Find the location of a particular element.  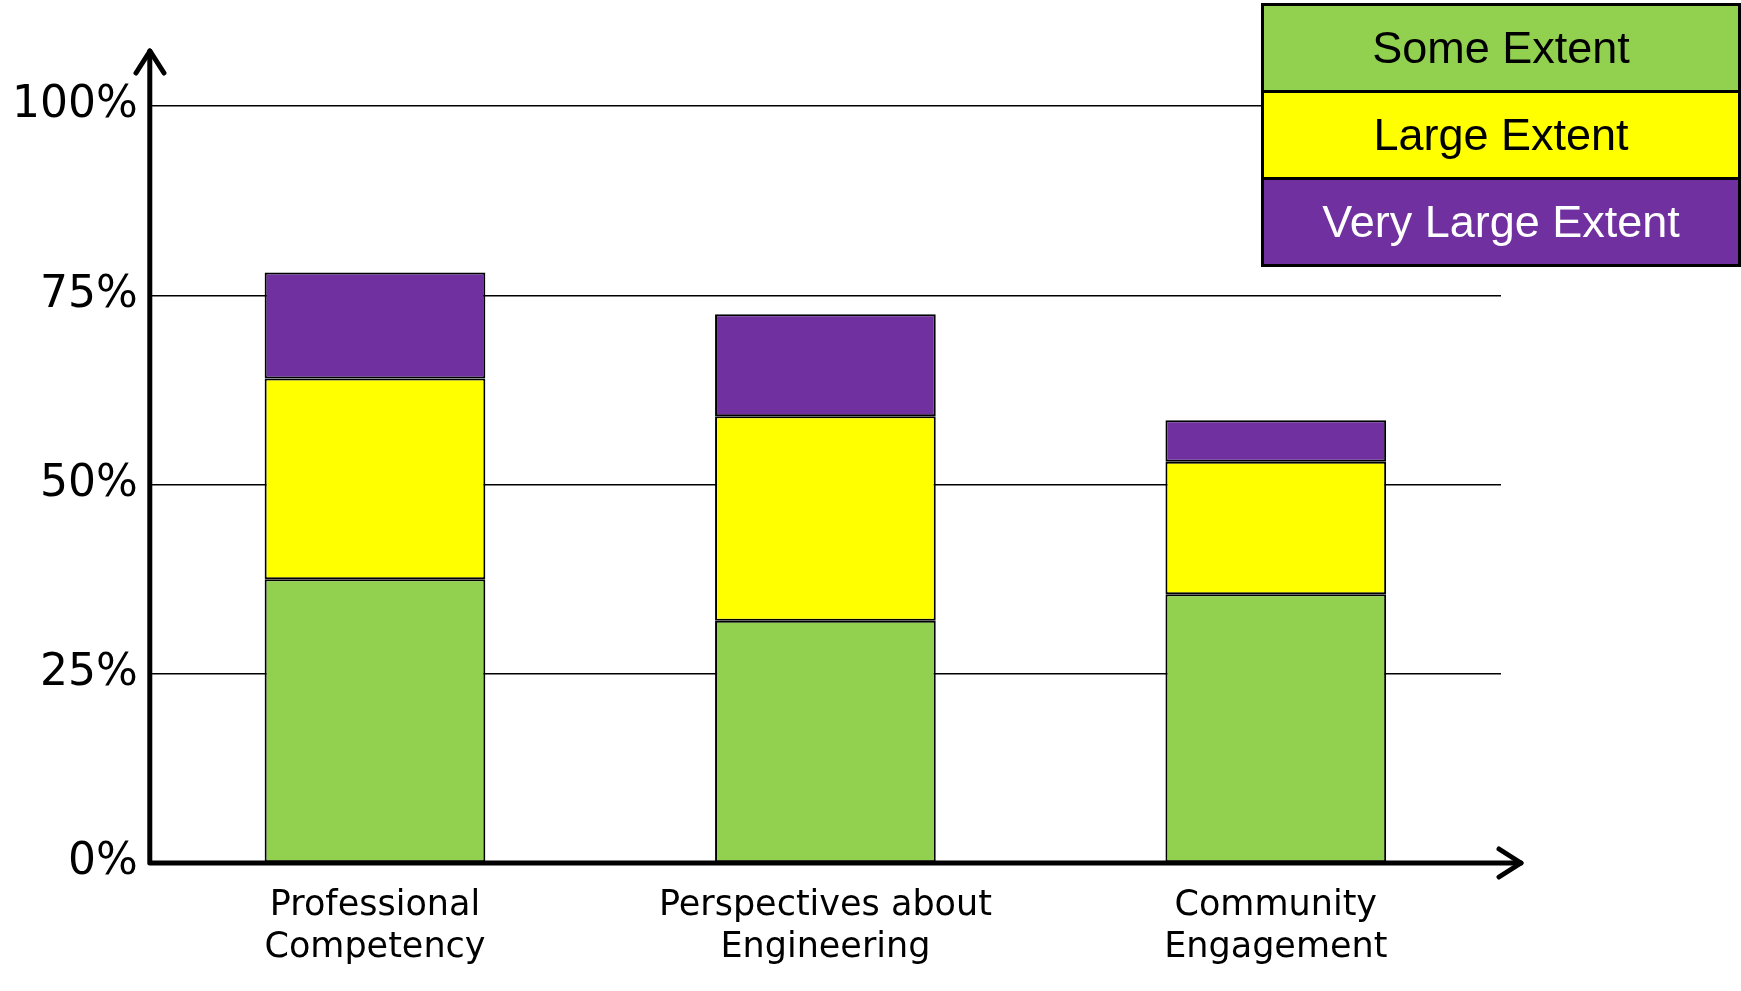

text: Some Extent is located at coordinates (1501, 47).